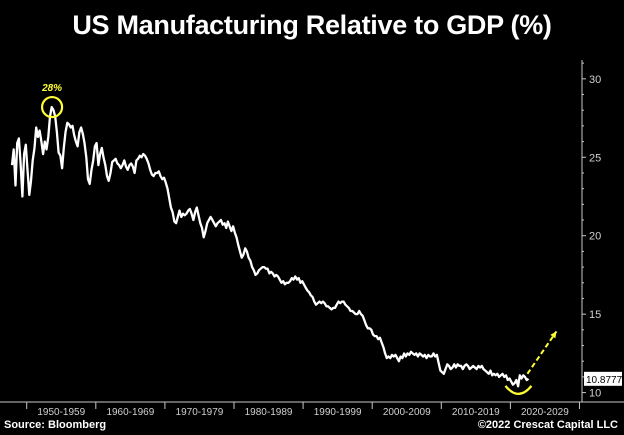  I want to click on y-tick-label: 15, so click(595, 315).